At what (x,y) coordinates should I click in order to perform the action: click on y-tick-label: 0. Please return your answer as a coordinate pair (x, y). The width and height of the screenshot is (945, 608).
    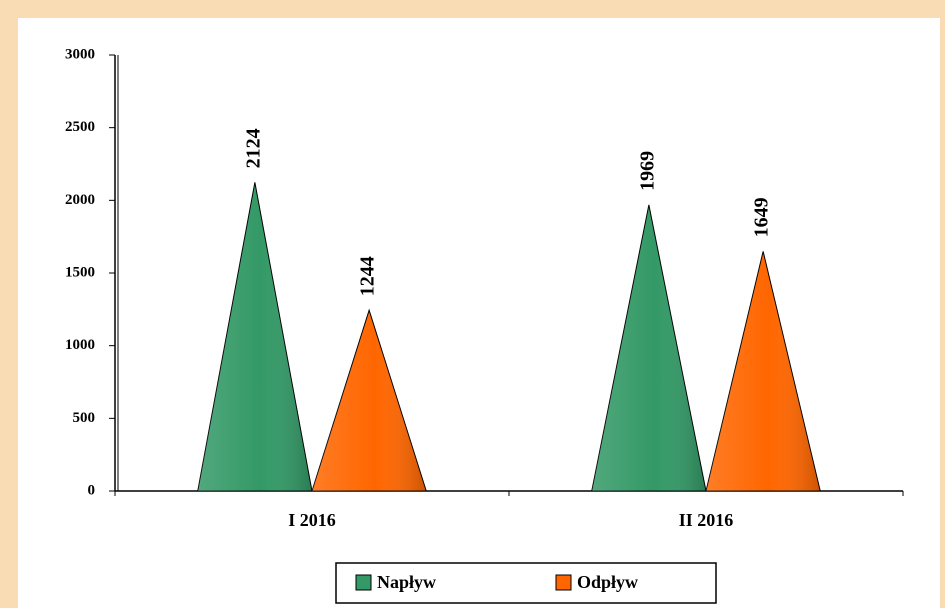
    Looking at the image, I should click on (92, 490).